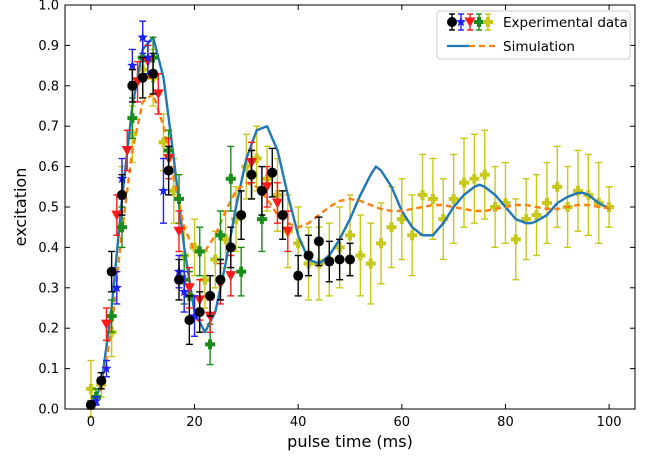 Image resolution: width=657 pixels, height=458 pixels. Describe the element at coordinates (452, 22) in the screenshot. I see `legend-marker-circle` at that location.